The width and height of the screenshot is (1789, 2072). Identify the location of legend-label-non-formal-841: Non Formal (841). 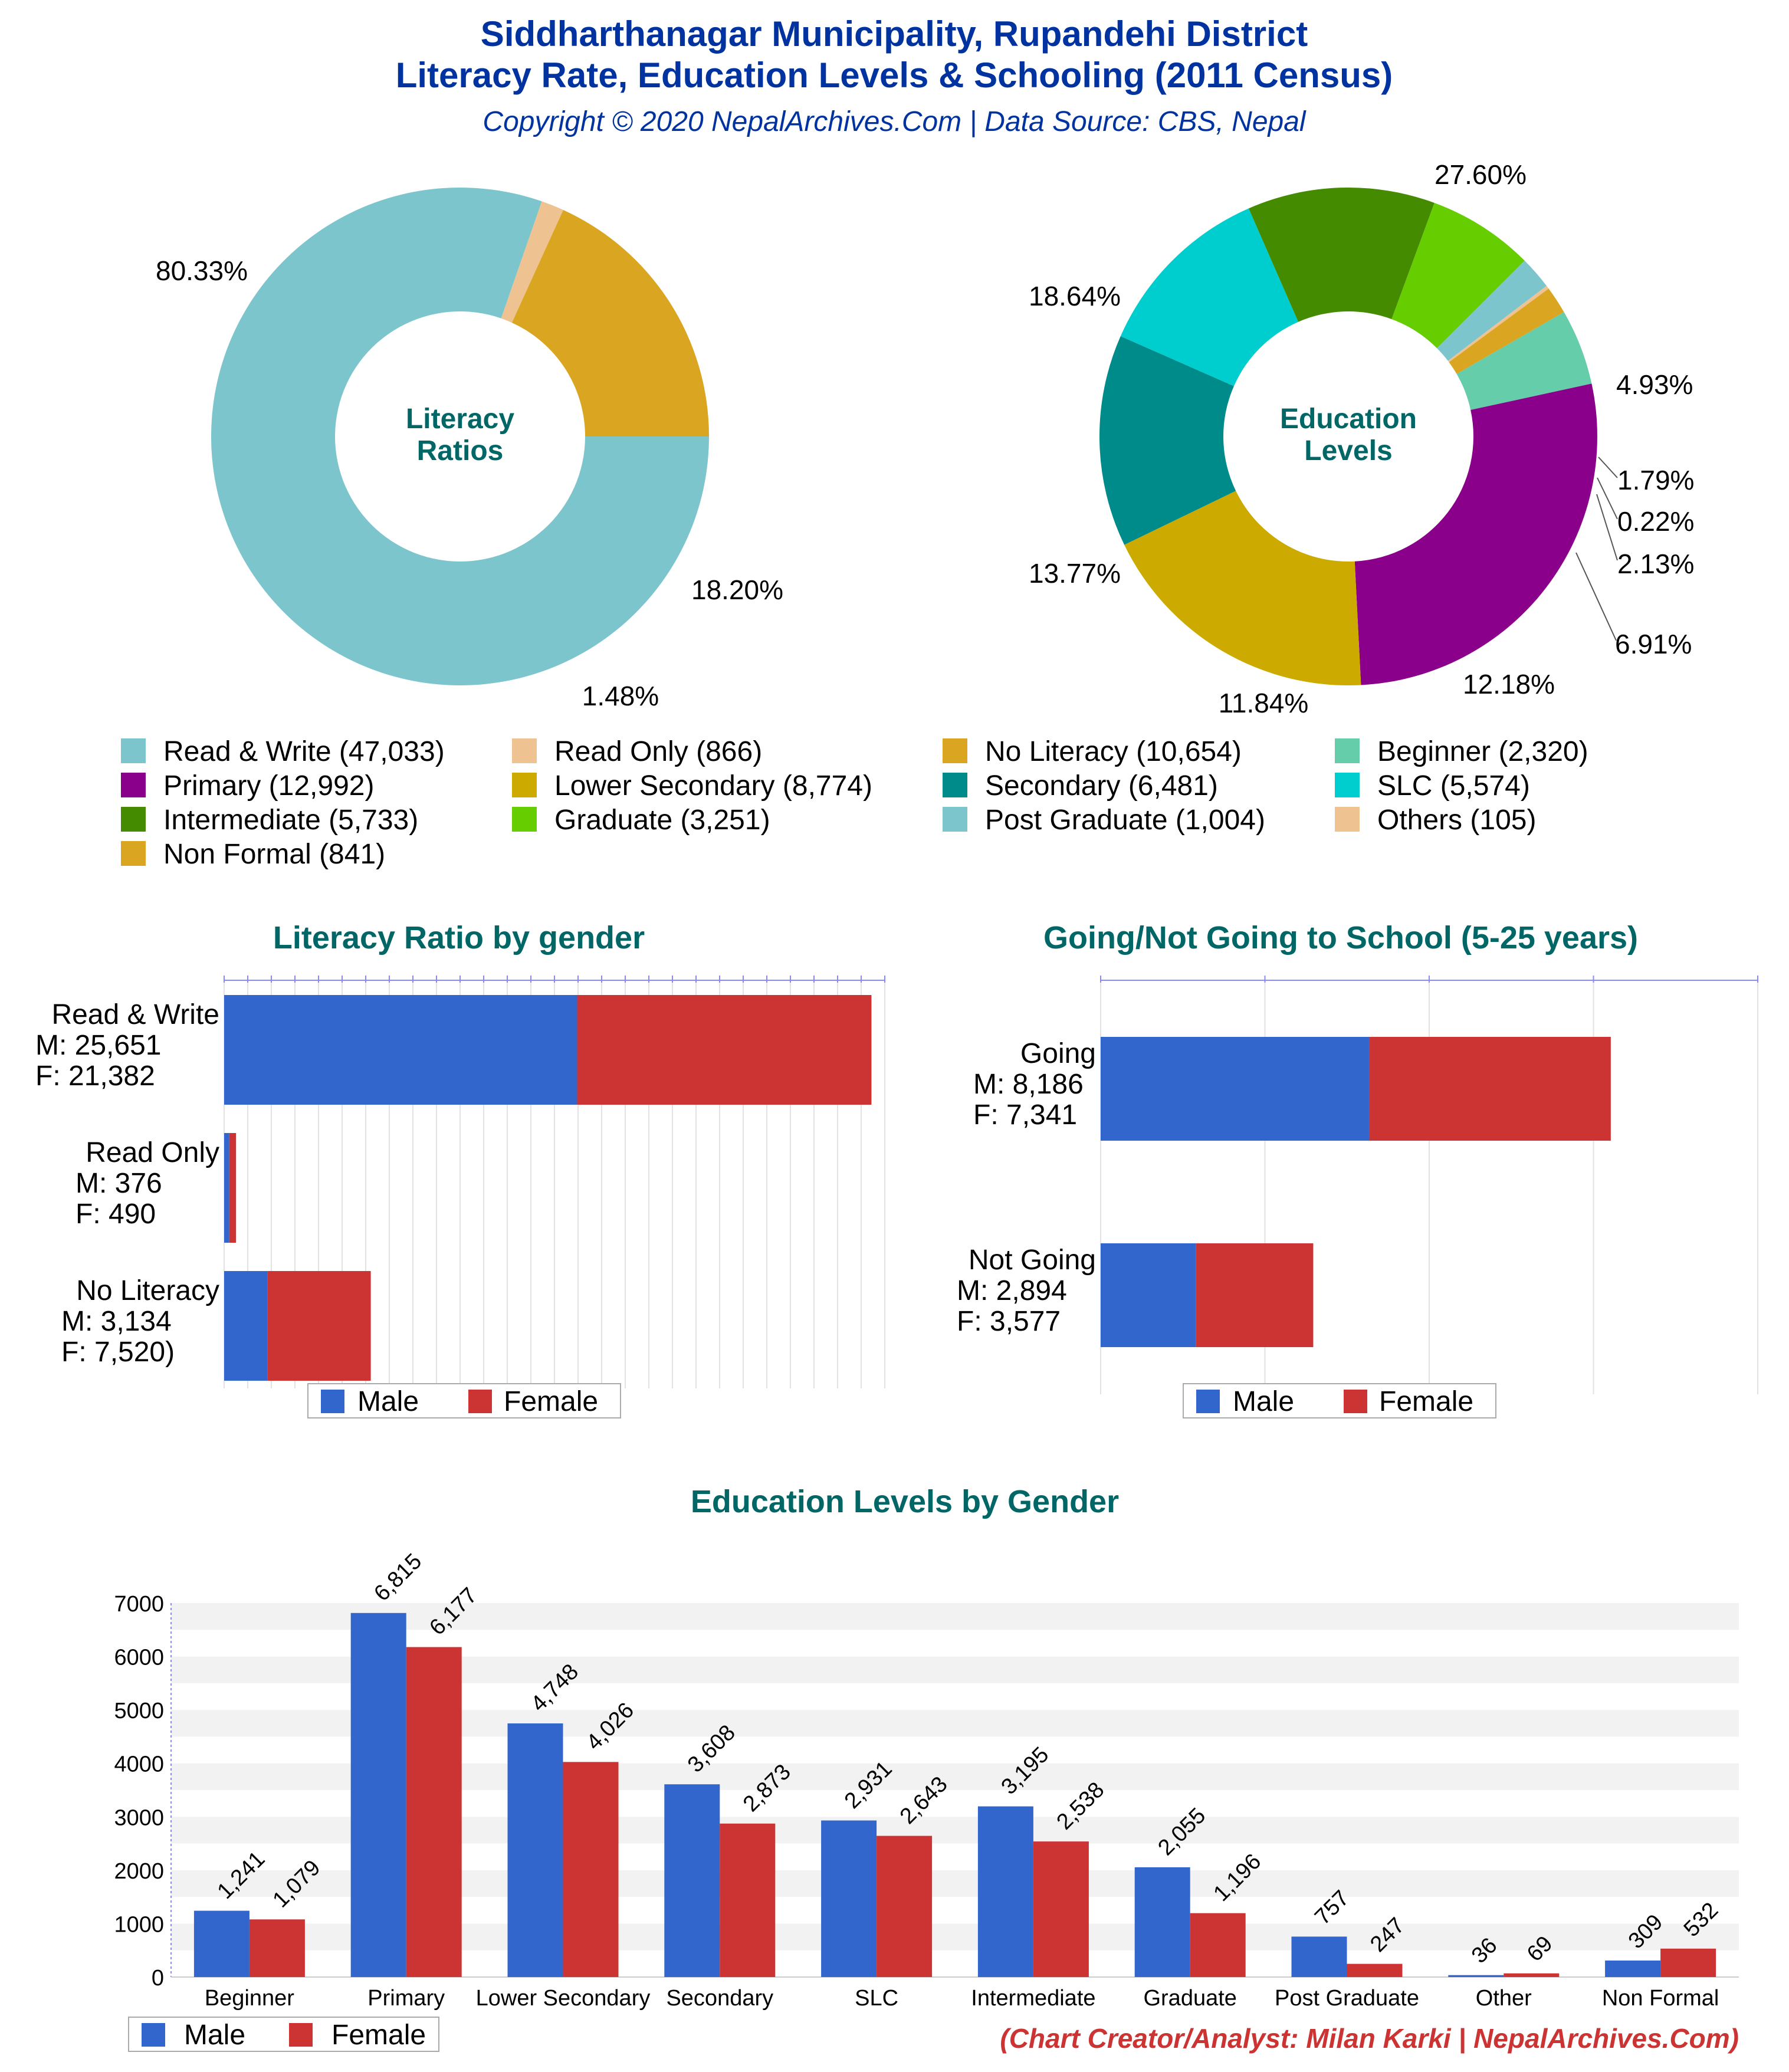
(274, 854).